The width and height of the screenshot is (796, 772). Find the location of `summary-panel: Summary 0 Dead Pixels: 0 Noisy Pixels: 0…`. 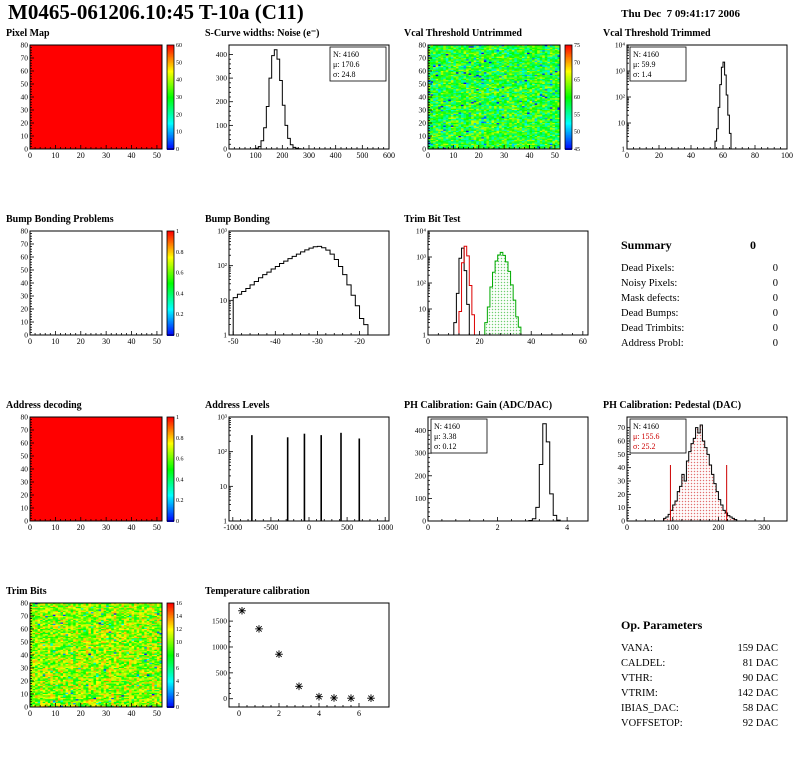

summary-panel: Summary 0 Dead Pixels: 0 Noisy Pixels: 0… is located at coordinates (696, 305).